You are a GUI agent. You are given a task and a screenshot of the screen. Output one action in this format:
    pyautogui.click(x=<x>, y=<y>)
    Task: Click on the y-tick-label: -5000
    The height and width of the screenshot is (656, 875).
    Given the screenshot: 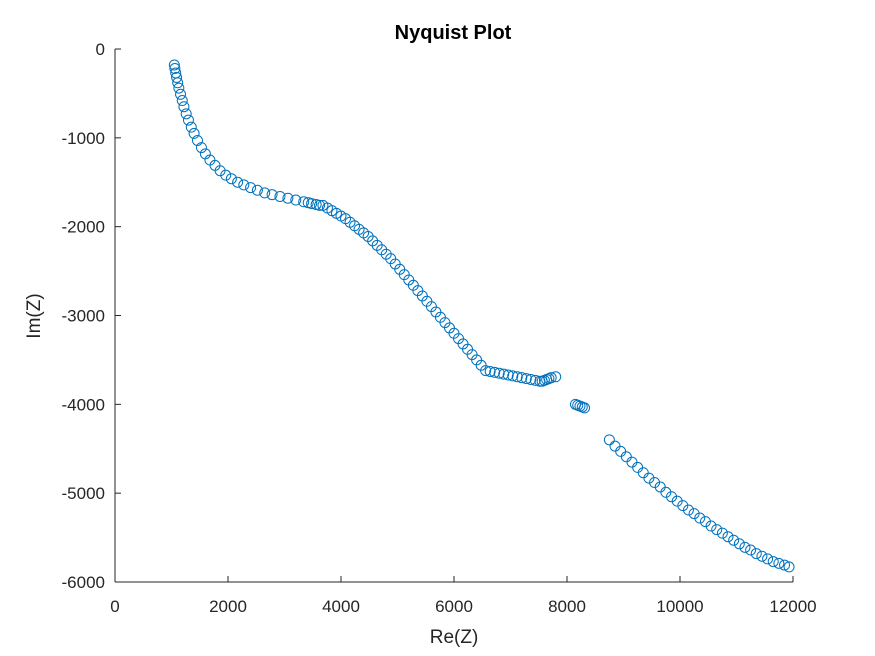 What is the action you would take?
    pyautogui.click(x=83, y=493)
    